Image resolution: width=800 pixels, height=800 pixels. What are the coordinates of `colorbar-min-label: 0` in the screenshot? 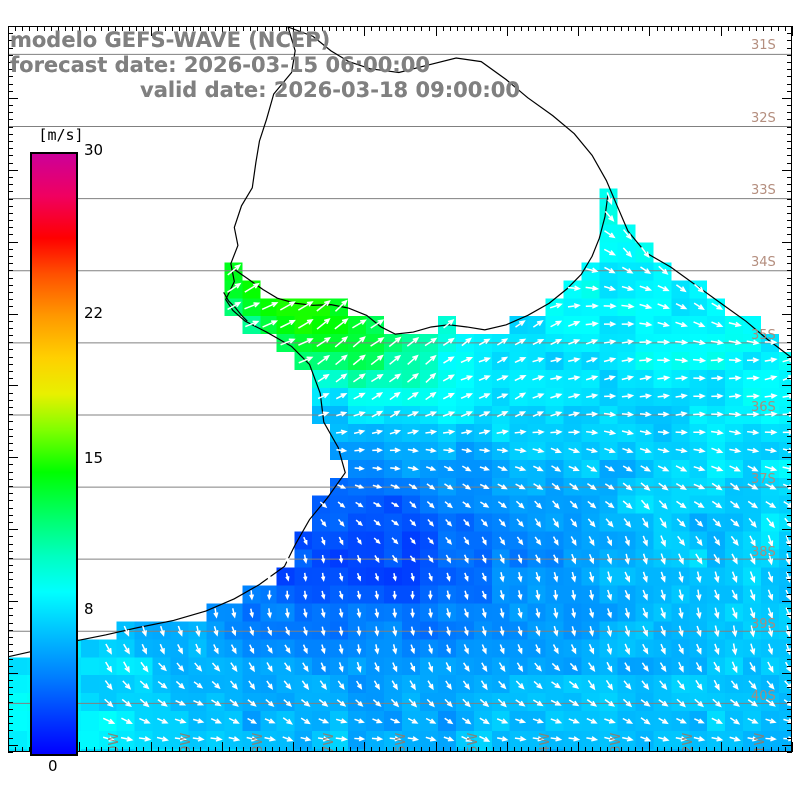 It's located at (53, 766).